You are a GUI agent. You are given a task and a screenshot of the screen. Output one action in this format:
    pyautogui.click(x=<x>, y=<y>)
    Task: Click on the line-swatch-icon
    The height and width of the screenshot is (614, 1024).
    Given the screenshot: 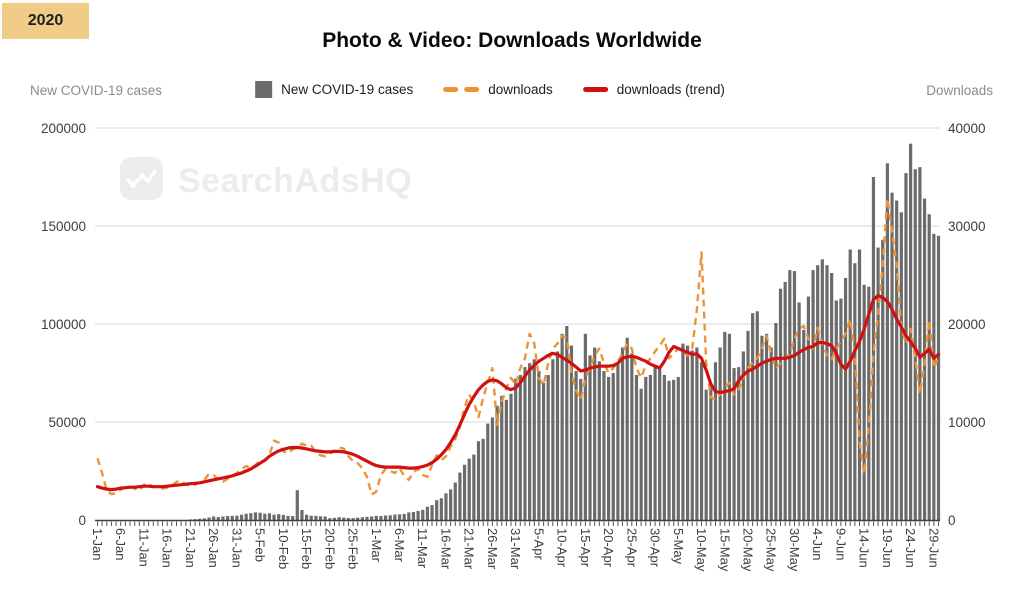 What is the action you would take?
    pyautogui.click(x=595, y=89)
    